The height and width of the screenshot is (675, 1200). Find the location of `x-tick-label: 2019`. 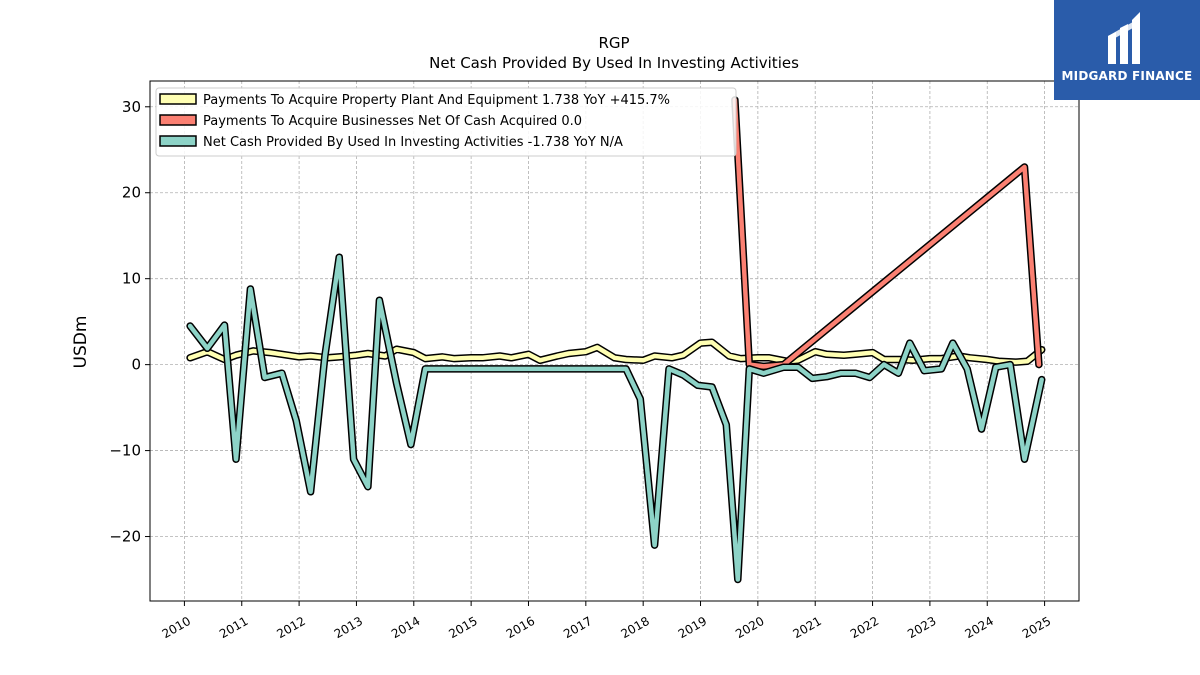

x-tick-label: 2019 is located at coordinates (692, 627).